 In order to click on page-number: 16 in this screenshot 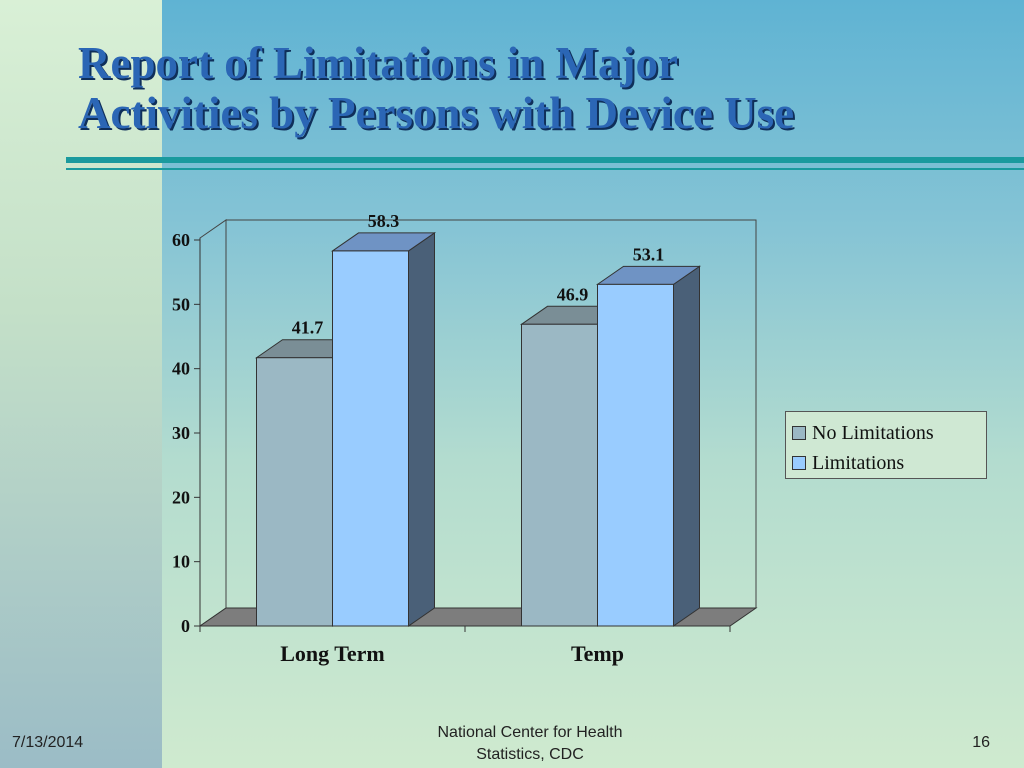, I will do `click(981, 742)`.